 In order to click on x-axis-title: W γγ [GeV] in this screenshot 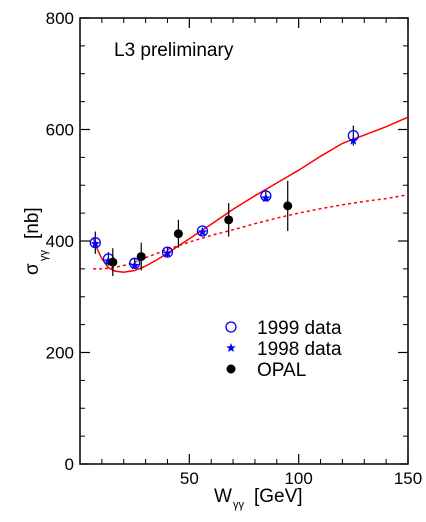, I will do `click(258, 498)`.